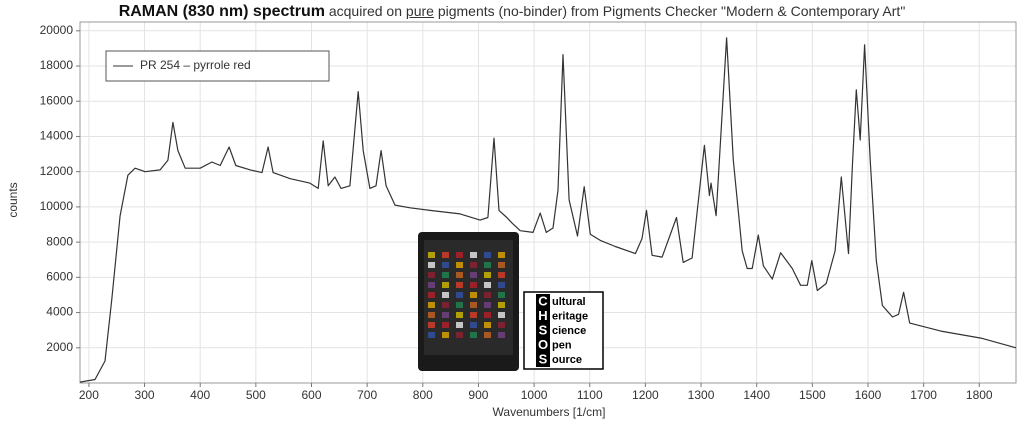 This screenshot has width=1024, height=429. What do you see at coordinates (534, 395) in the screenshot?
I see `x-tick-label: 1000` at bounding box center [534, 395].